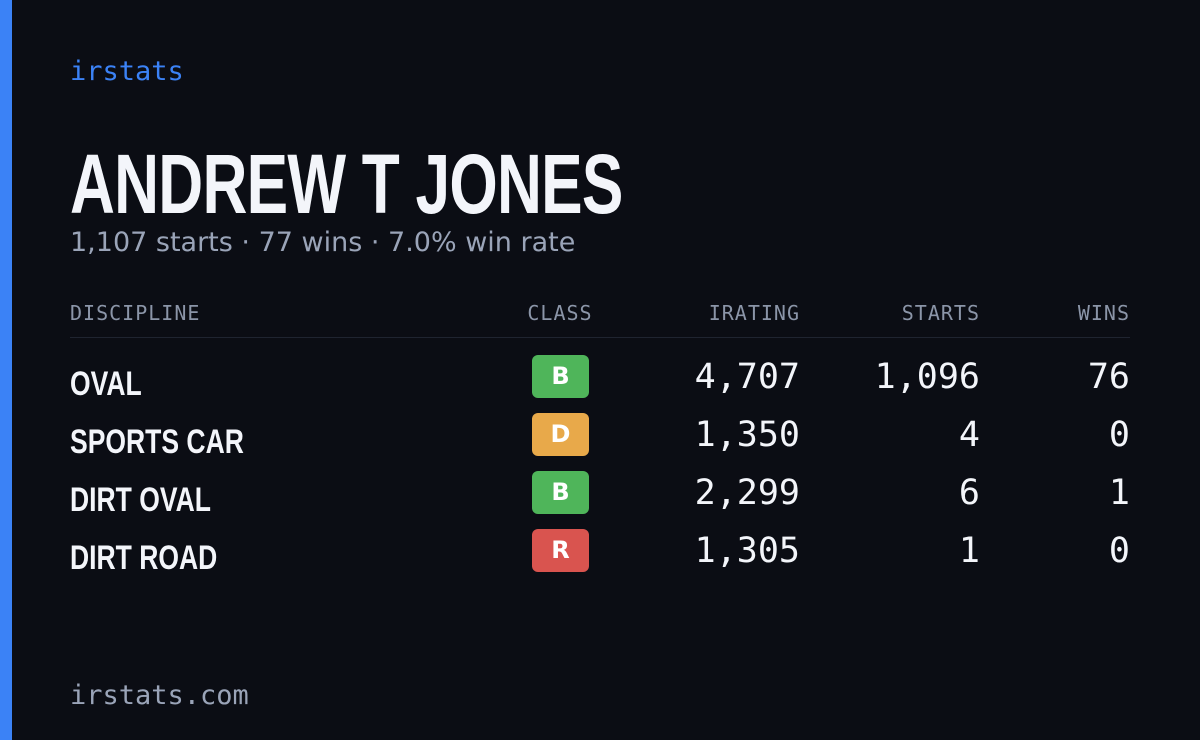  What do you see at coordinates (969, 493) in the screenshot?
I see `starts: 6` at bounding box center [969, 493].